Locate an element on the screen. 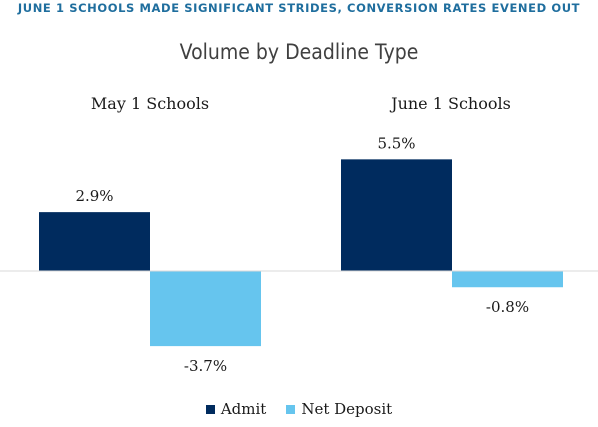 The width and height of the screenshot is (598, 427). data-label-net-deposit-june-1: -0.8% is located at coordinates (507, 307).